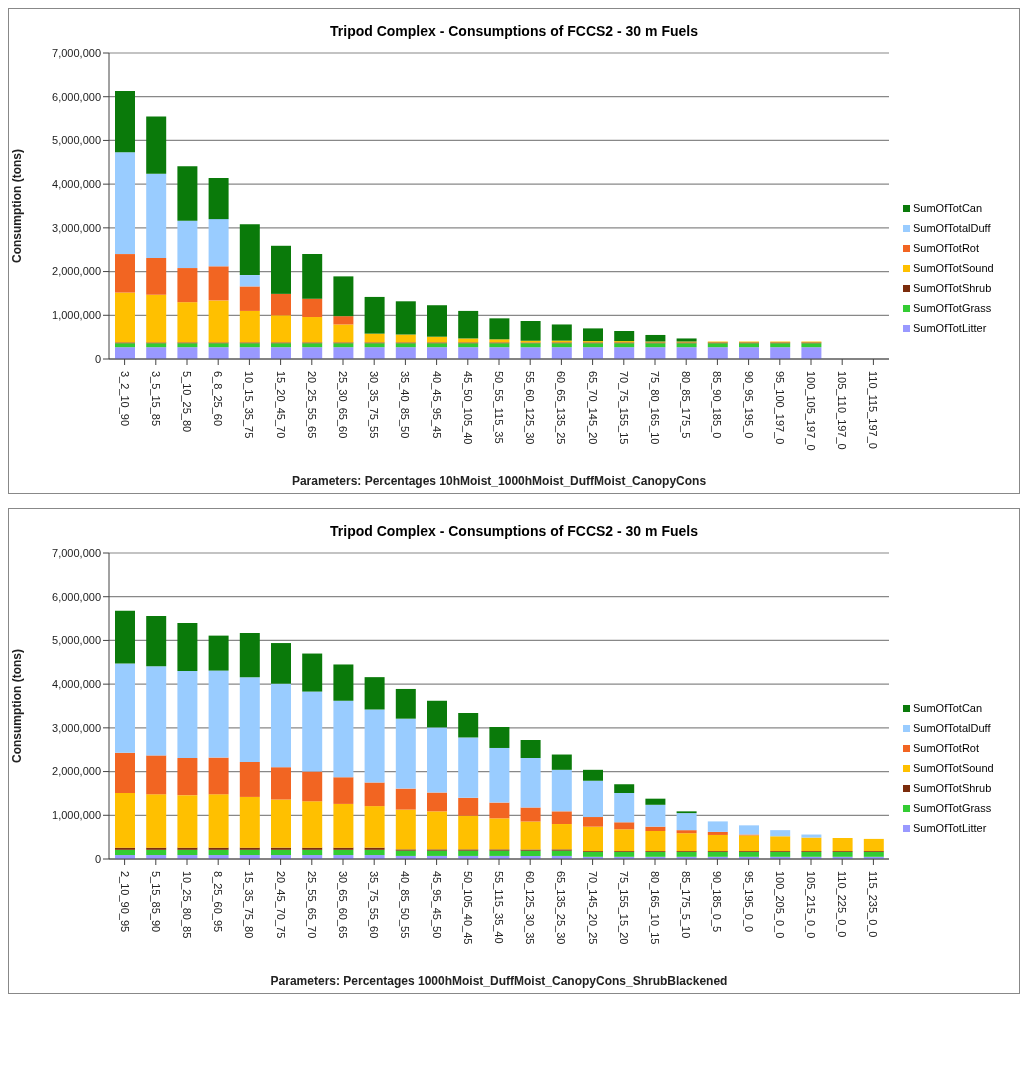 This screenshot has width=1031, height=1086. I want to click on x-tick-label: 5_10_25_80, so click(187, 402).